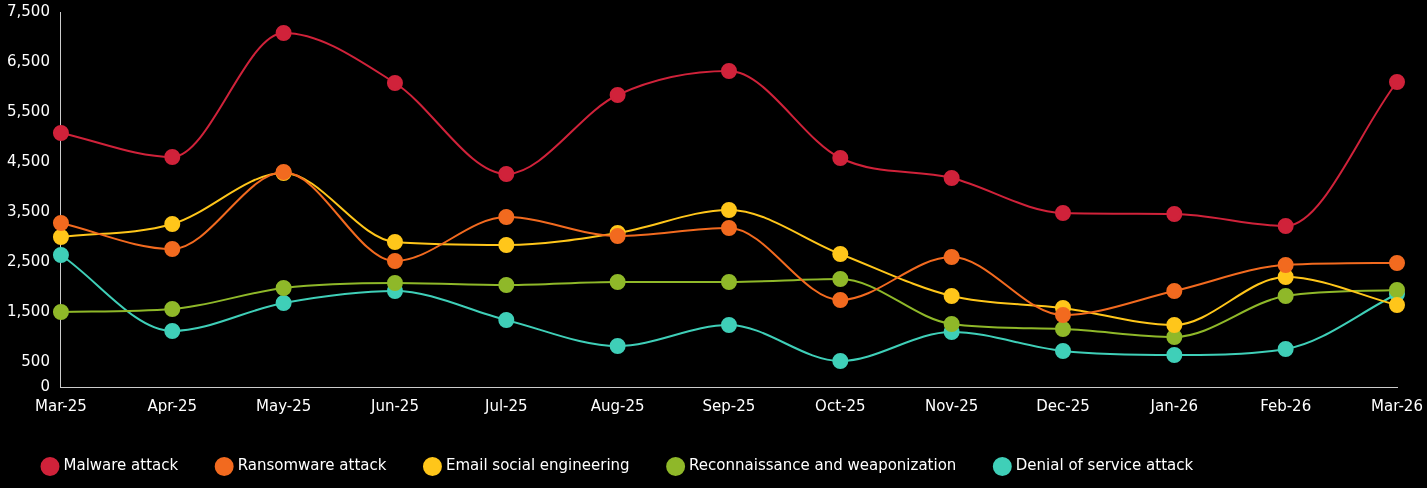 Image resolution: width=1427 pixels, height=488 pixels. I want to click on y-tick-label: 1,500, so click(28, 310).